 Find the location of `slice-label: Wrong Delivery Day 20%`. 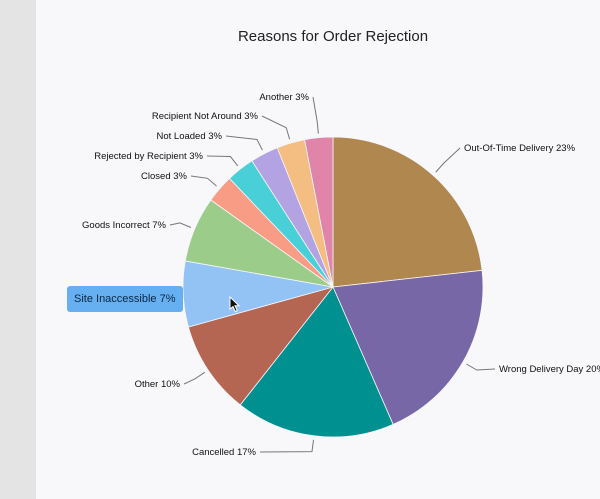

slice-label: Wrong Delivery Day 20% is located at coordinates (549, 369).